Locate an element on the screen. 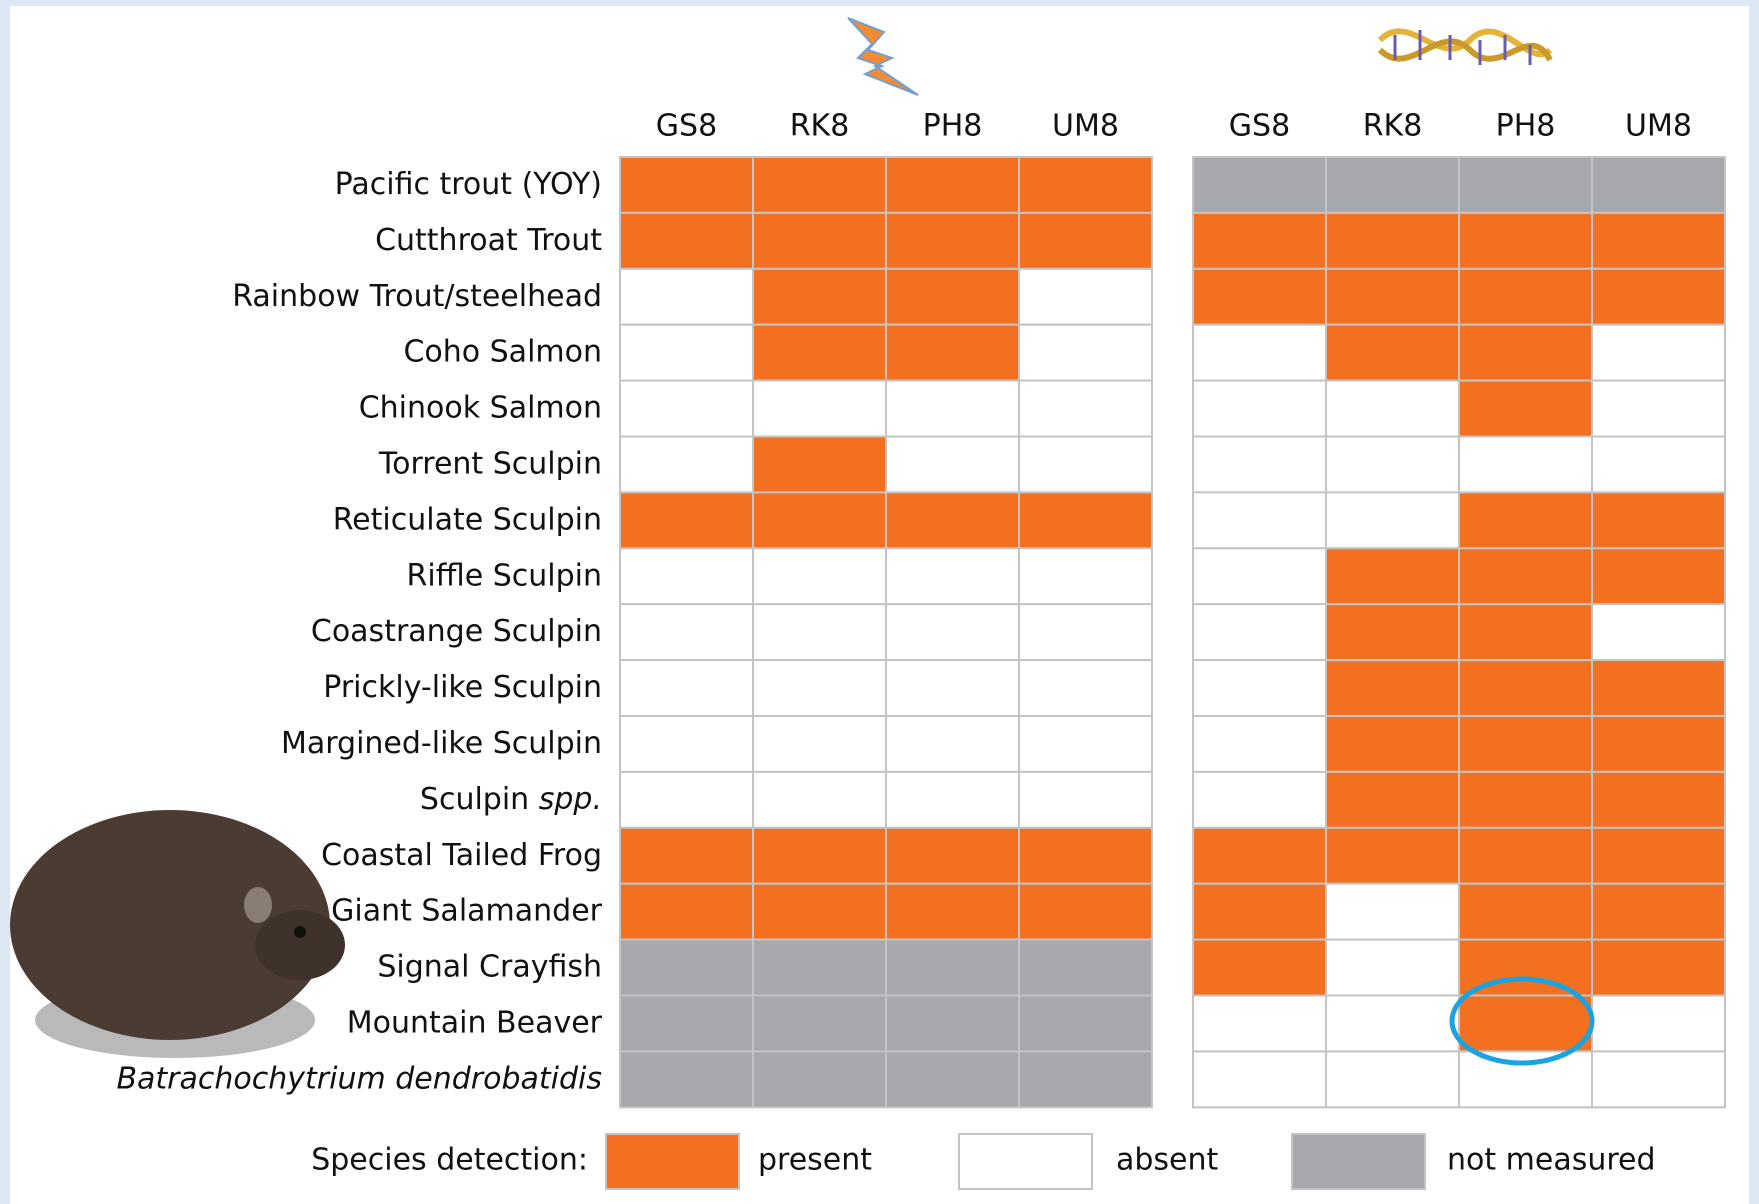 The height and width of the screenshot is (1204, 1759). row-label: Pacific trout (YOY) is located at coordinates (468, 183).